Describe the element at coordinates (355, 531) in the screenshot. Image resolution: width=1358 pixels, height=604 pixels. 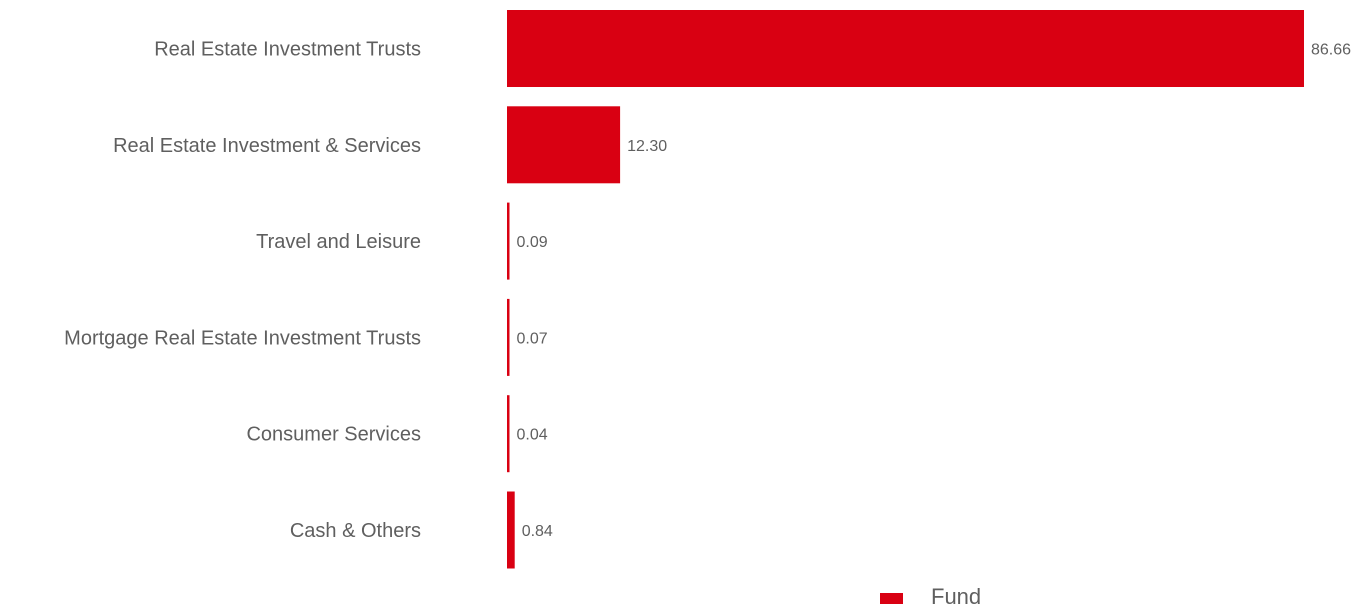
I see `category-label-5: Cash & Others` at that location.